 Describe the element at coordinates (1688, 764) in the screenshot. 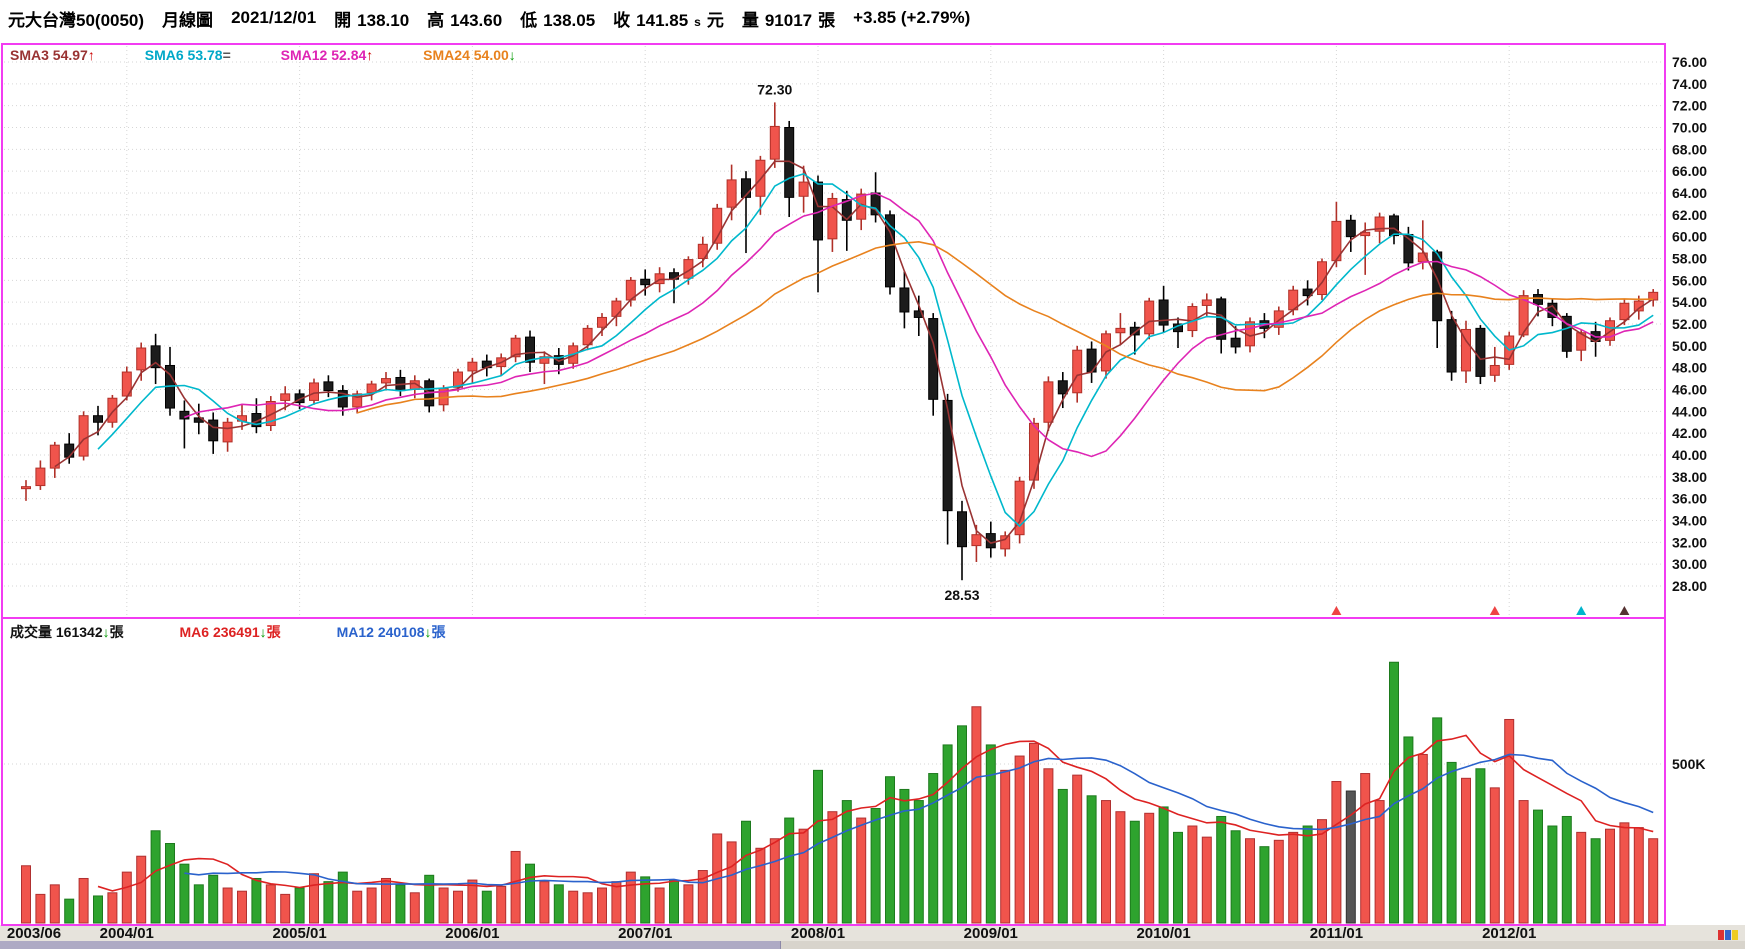

I see `volume-axis-label: 500K` at that location.